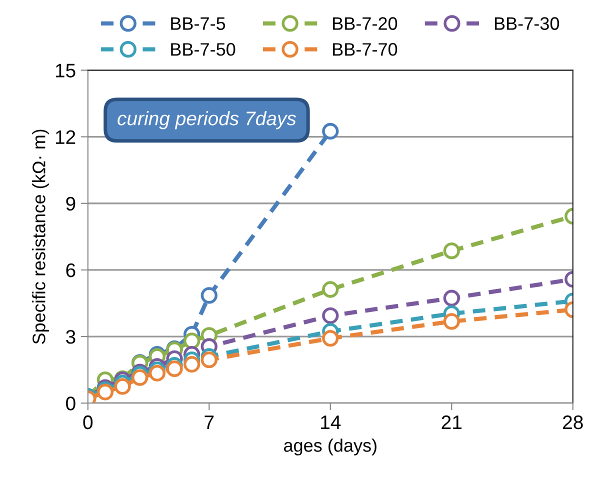 The height and width of the screenshot is (491, 598). What do you see at coordinates (365, 49) in the screenshot?
I see `legend-label: BB-7-70` at bounding box center [365, 49].